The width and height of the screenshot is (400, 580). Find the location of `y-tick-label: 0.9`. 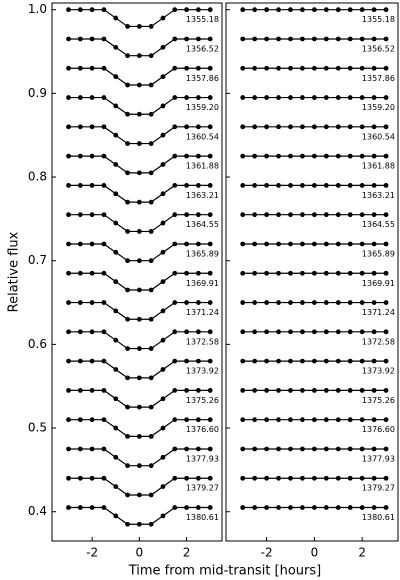

y-tick-label: 0.9 is located at coordinates (37, 93).